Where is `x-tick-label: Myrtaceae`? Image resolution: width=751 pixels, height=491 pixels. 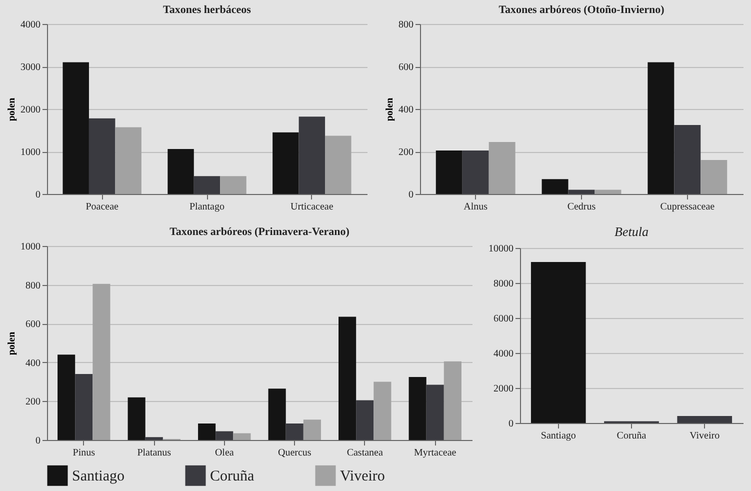 x-tick-label: Myrtaceae is located at coordinates (435, 453).